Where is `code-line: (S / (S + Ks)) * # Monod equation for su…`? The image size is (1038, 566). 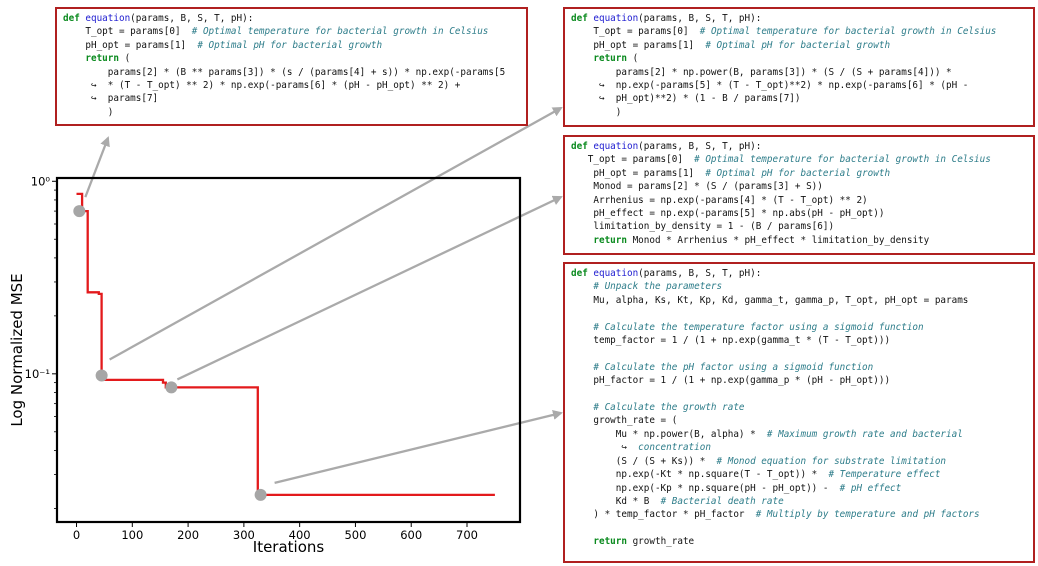
code-line: (S / (S + Ks)) * # Monod equation for su… is located at coordinates (799, 461).